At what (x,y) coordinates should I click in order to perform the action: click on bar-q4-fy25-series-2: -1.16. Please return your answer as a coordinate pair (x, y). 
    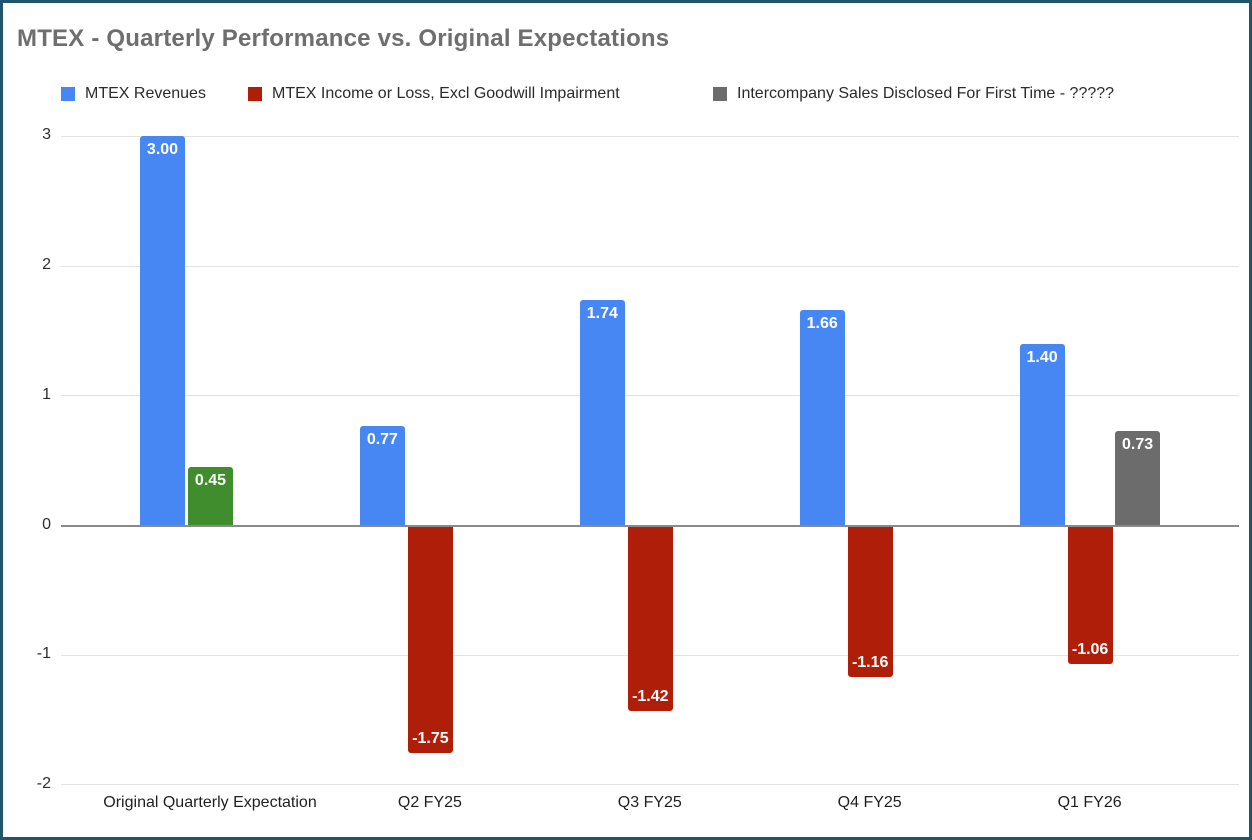
    Looking at the image, I should click on (870, 601).